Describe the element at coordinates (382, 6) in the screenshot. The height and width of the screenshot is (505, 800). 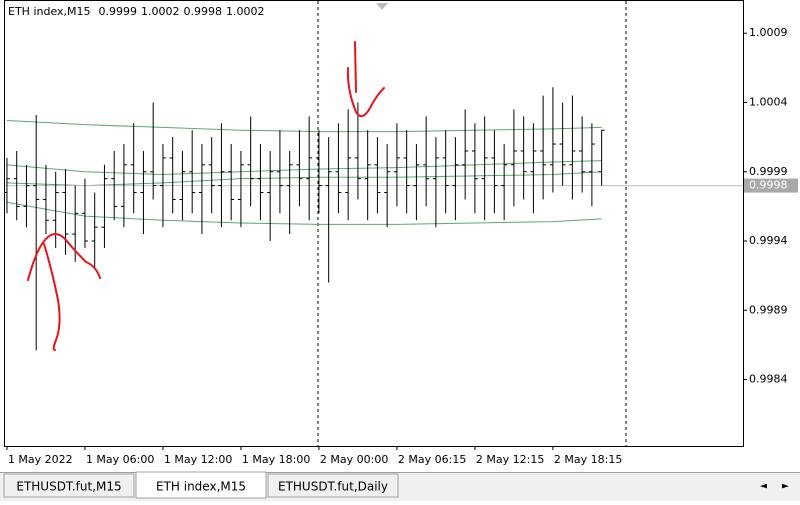
I see `shift-marker` at that location.